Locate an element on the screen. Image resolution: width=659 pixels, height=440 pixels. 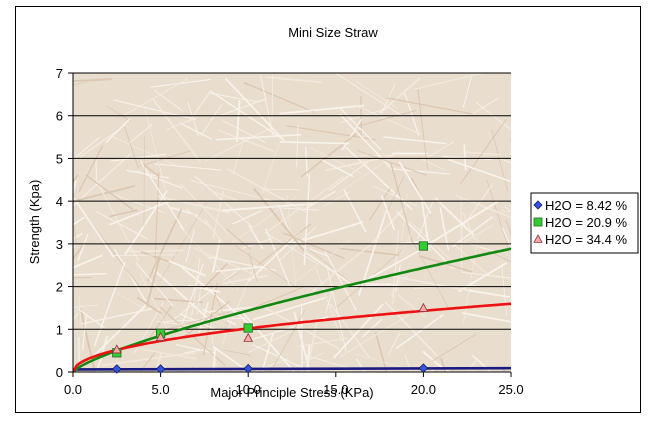
x-tick-label: 0.0 is located at coordinates (73, 389).